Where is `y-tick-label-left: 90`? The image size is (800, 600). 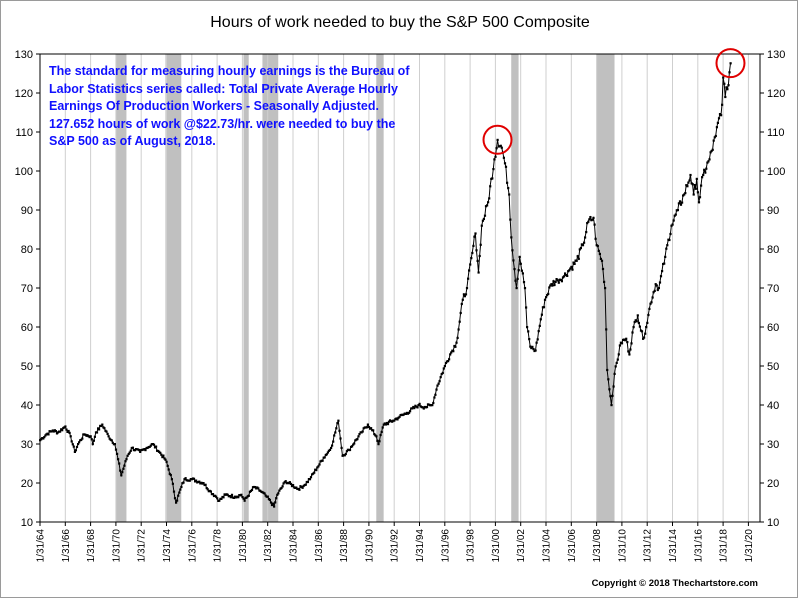
y-tick-label-left: 90 is located at coordinates (27, 211).